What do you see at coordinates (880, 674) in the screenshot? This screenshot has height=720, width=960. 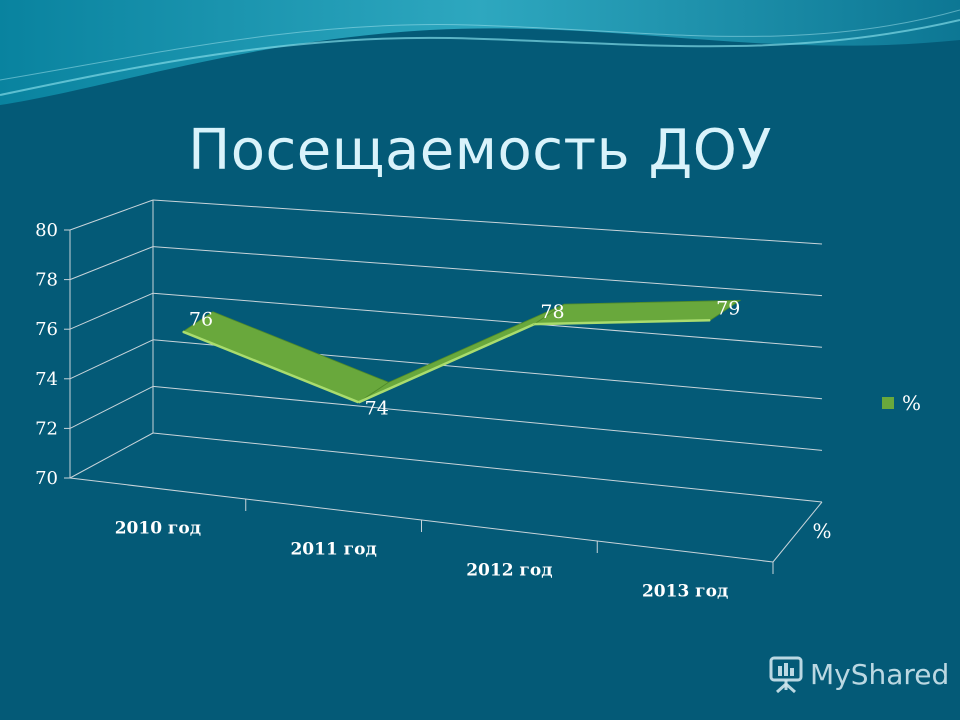 I see `logo-text: MyShared` at bounding box center [880, 674].